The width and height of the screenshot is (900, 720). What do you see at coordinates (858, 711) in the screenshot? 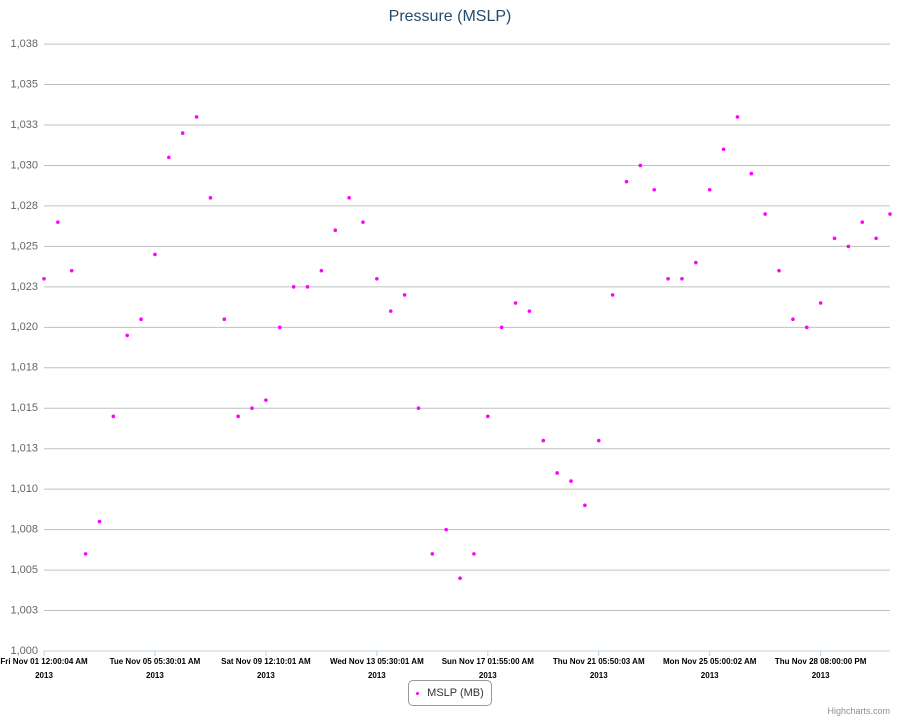
I see `credits: Highcharts.com` at bounding box center [858, 711].